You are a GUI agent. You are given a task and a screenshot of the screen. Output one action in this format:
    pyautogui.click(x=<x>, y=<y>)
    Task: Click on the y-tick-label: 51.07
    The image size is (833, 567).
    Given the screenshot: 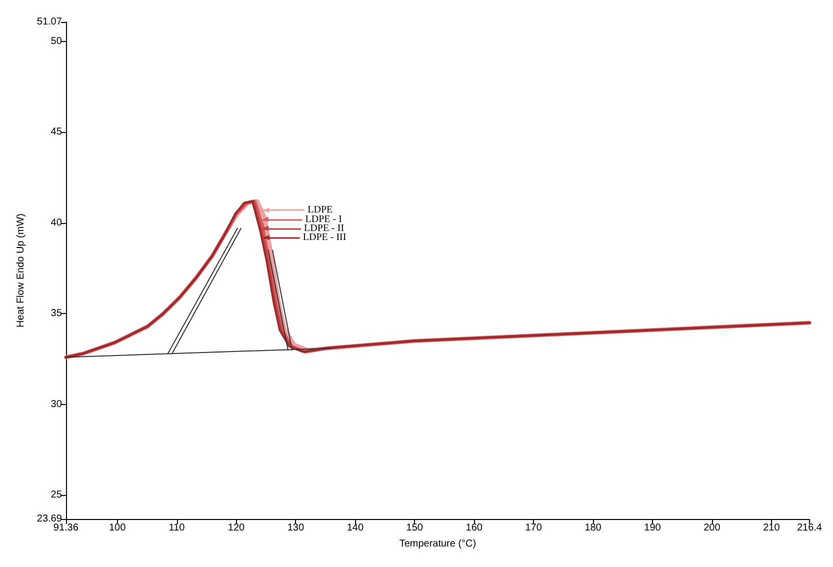 What is the action you would take?
    pyautogui.click(x=49, y=22)
    